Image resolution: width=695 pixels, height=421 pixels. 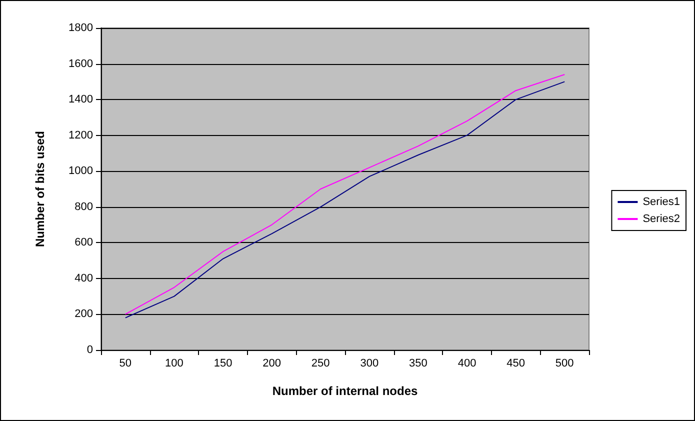 What do you see at coordinates (89, 350) in the screenshot?
I see `y-tick-label: 0` at bounding box center [89, 350].